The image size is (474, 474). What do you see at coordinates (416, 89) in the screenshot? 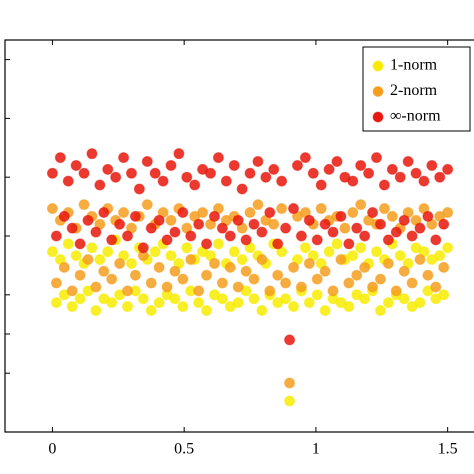
I see `legend: 1-norm 2-norm ∞-norm` at bounding box center [416, 89].